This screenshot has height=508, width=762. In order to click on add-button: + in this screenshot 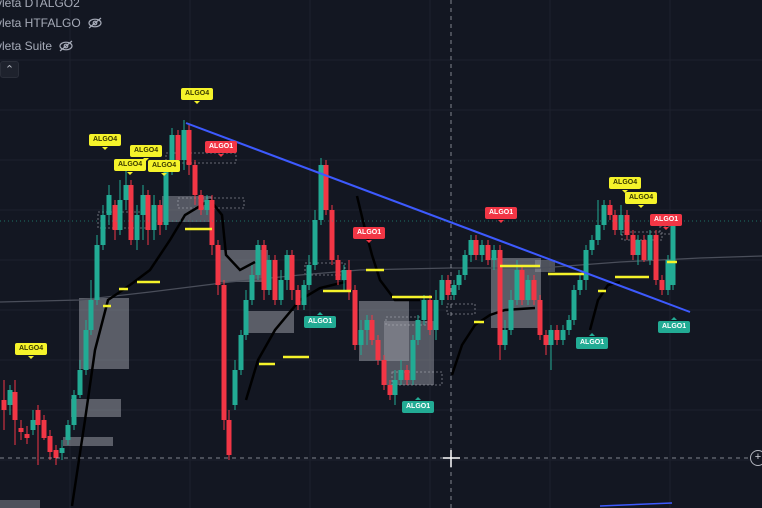, I will do `click(756, 458)`.